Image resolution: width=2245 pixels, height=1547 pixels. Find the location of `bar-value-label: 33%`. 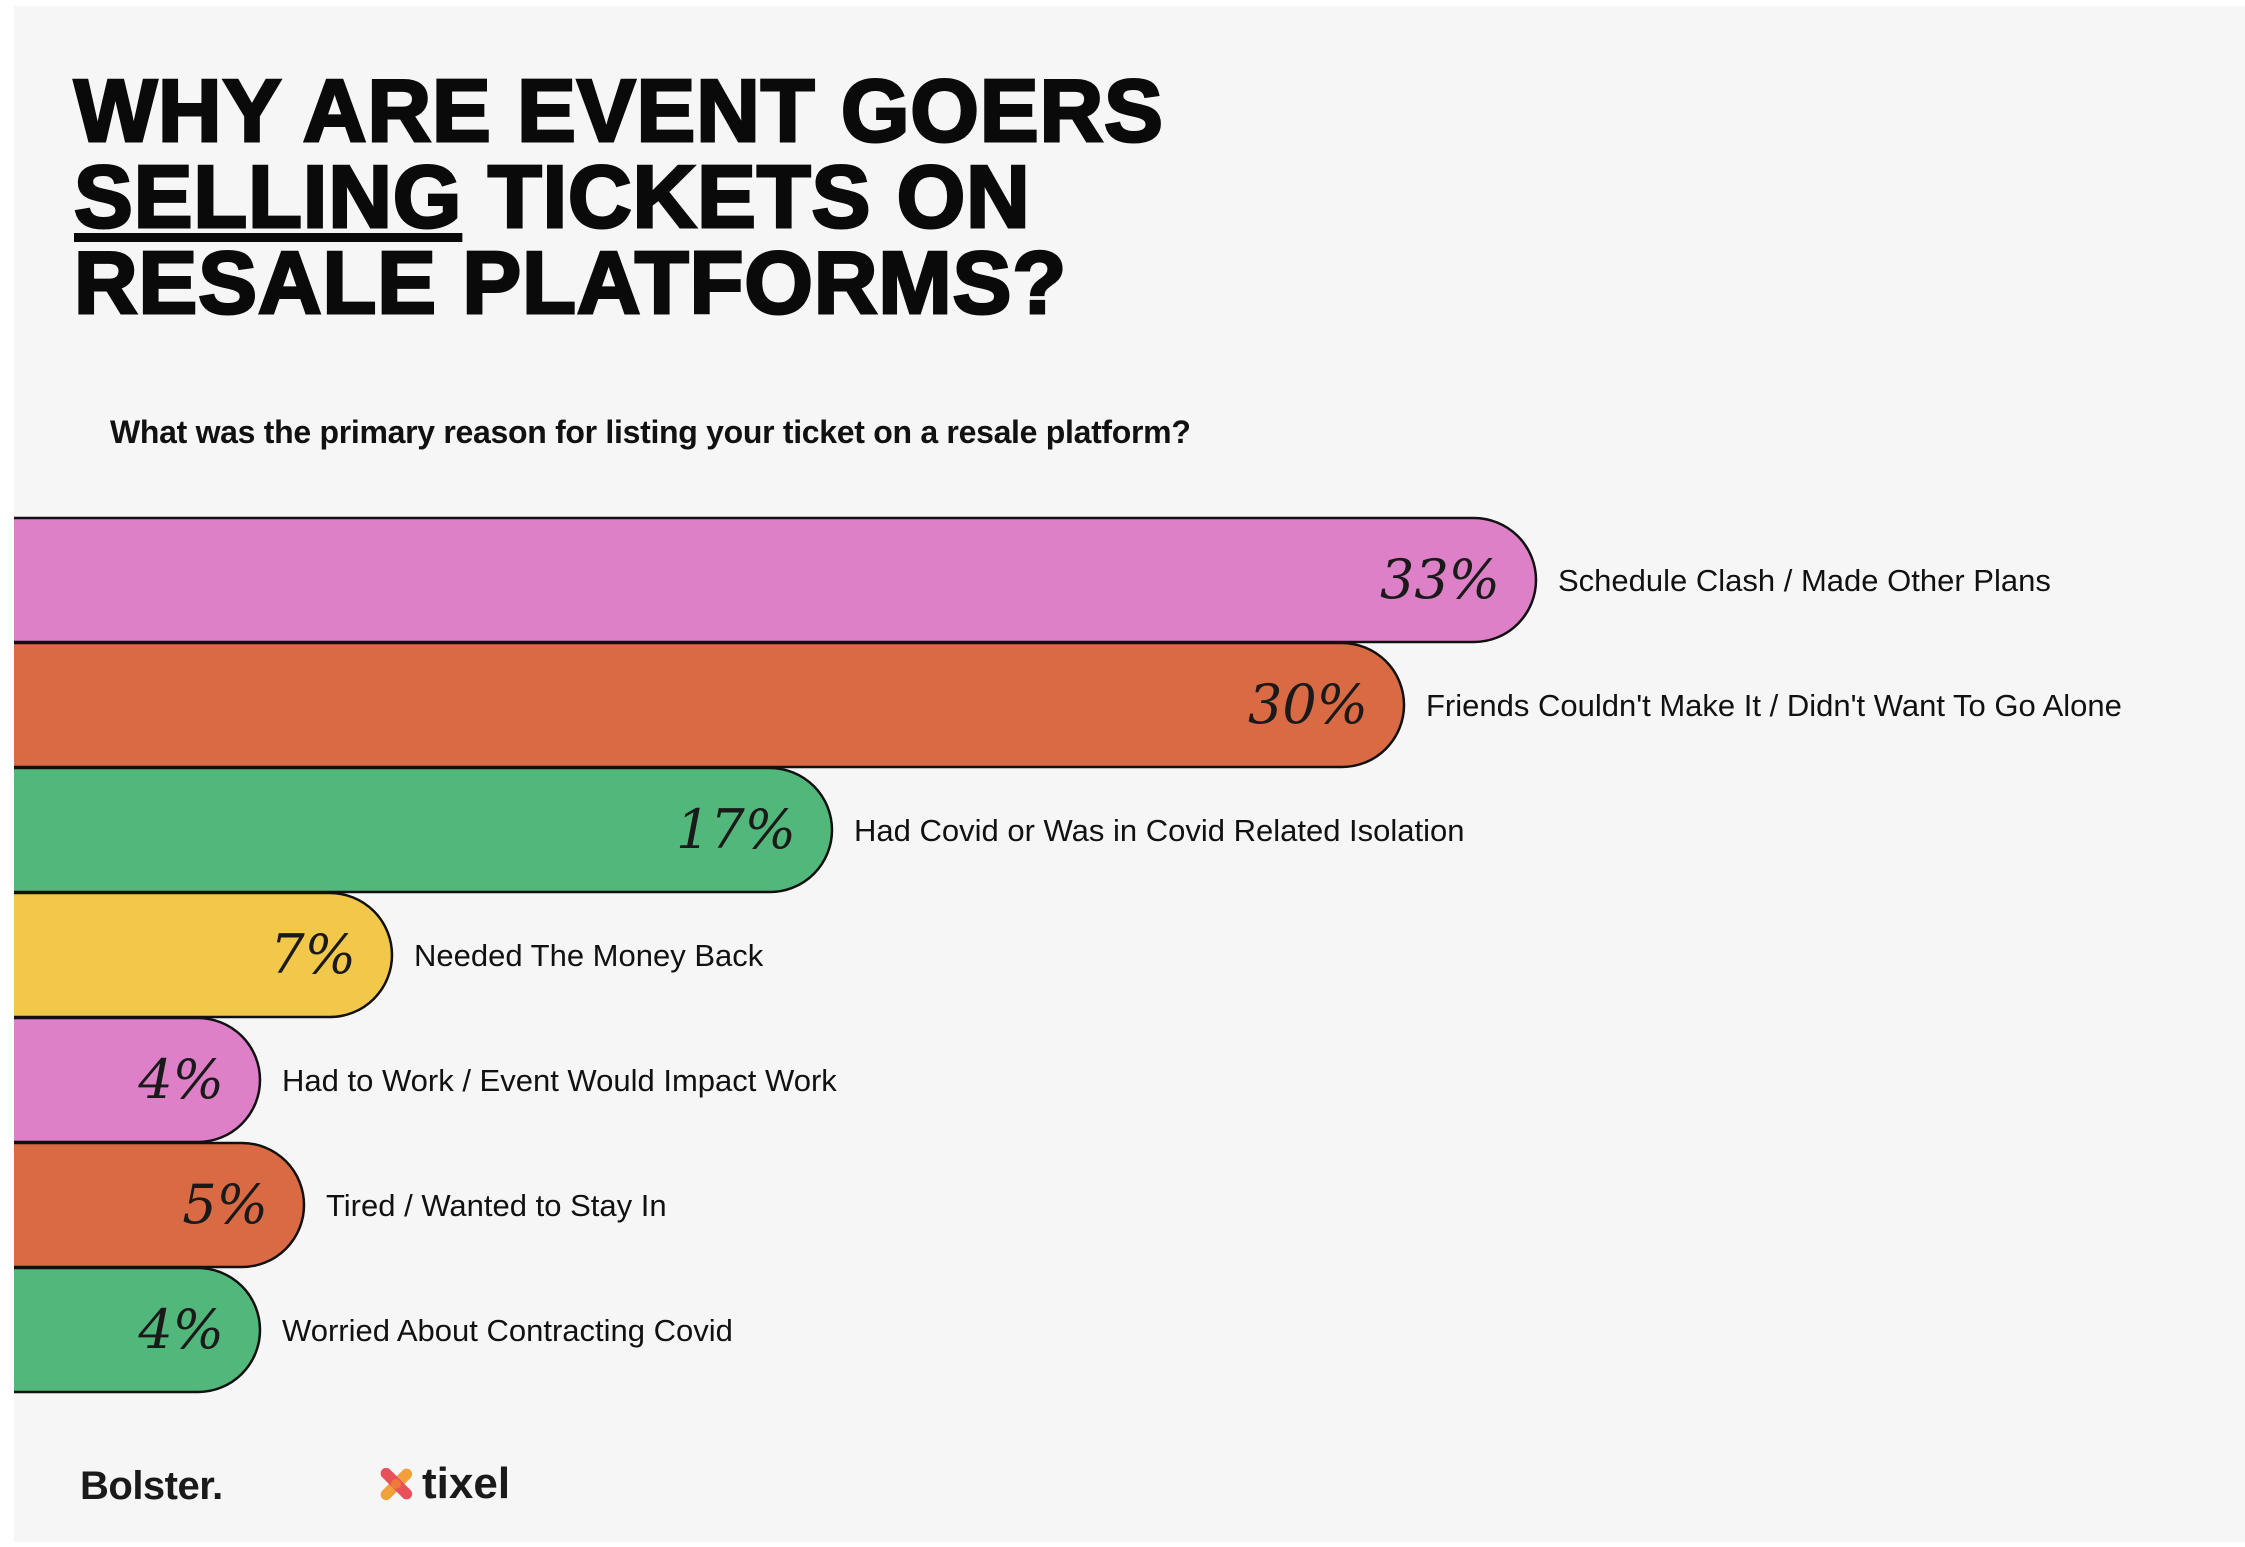

bar-value-label: 33% is located at coordinates (1440, 579).